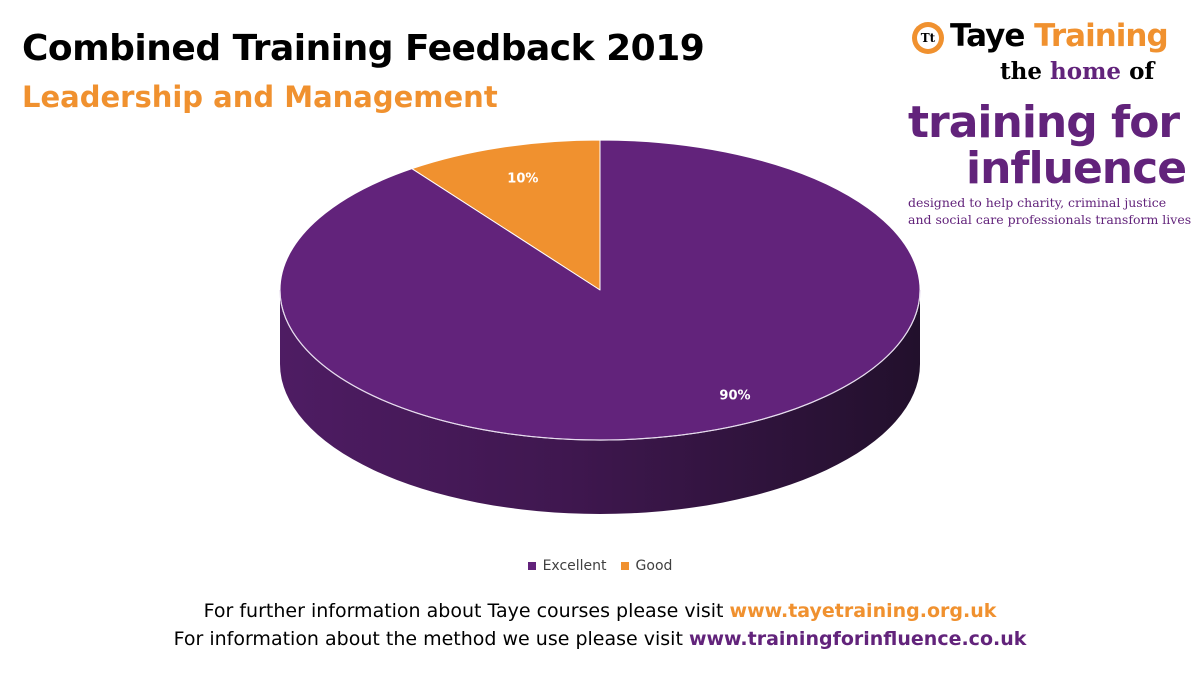  Describe the element at coordinates (260, 97) in the screenshot. I see `page-subtitle: Leadership and Management` at that location.